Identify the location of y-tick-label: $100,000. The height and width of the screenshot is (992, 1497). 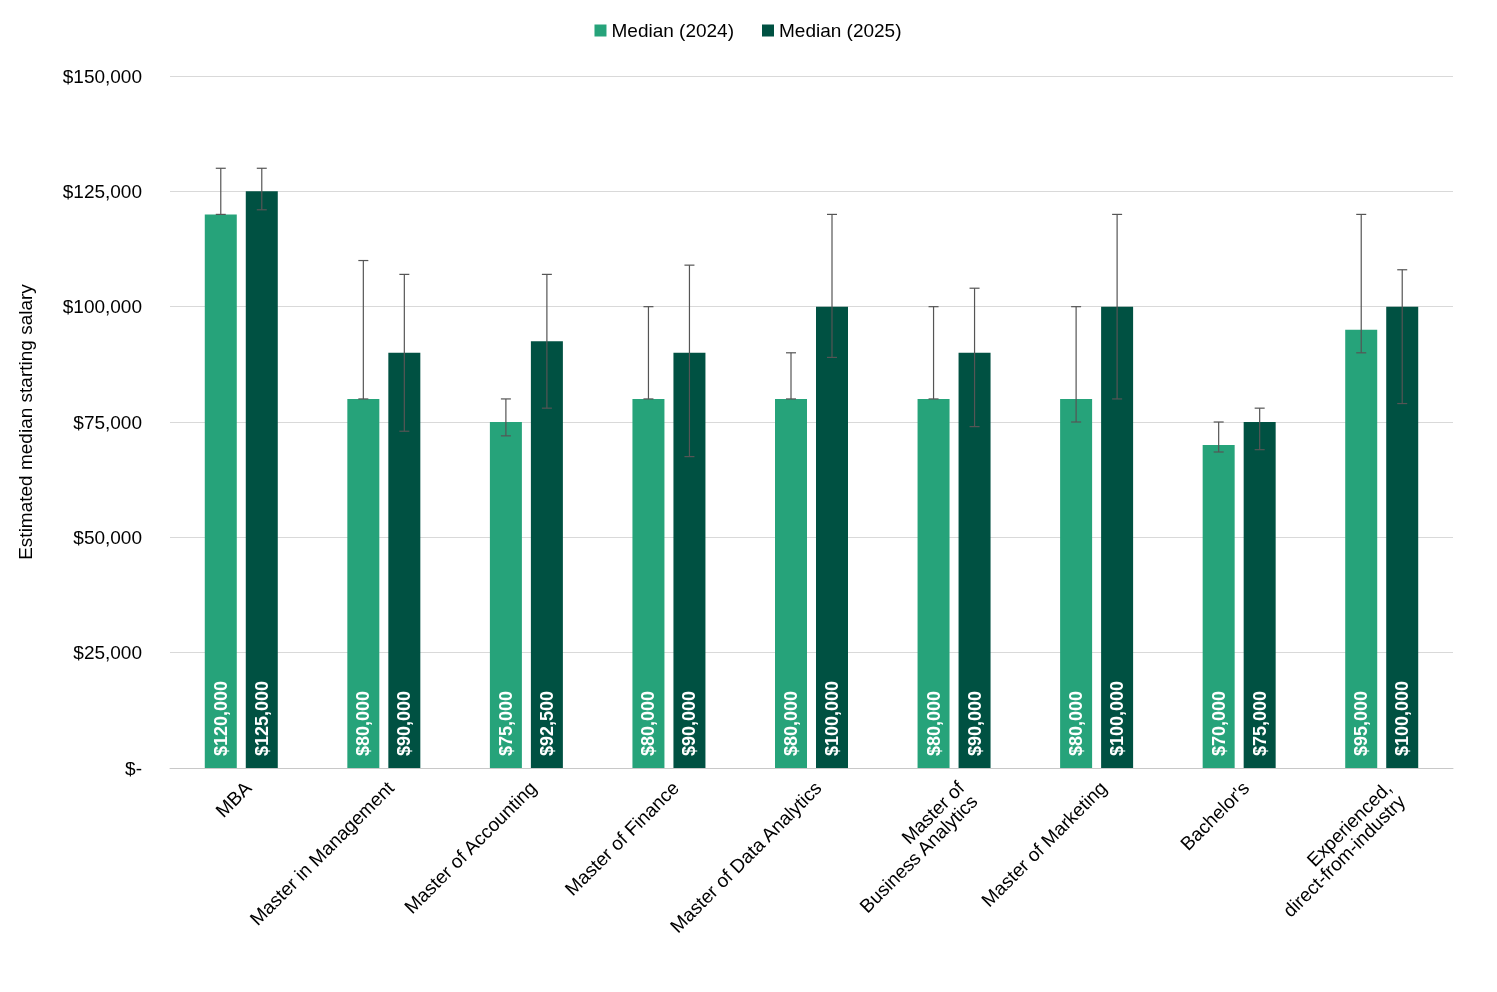
(102, 307).